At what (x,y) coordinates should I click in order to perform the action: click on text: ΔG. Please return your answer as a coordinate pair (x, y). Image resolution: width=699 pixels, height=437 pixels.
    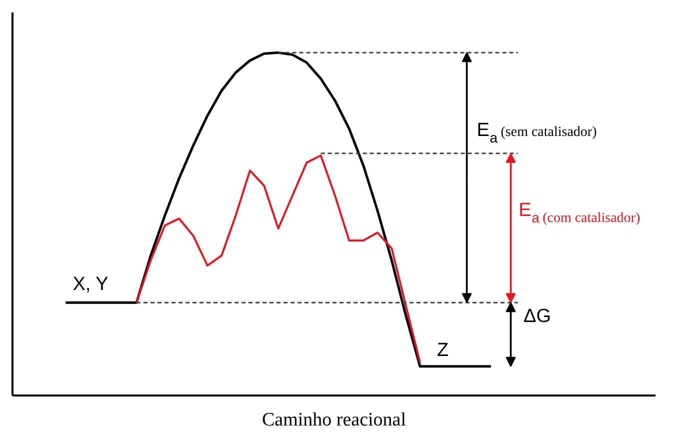
    Looking at the image, I should click on (538, 316).